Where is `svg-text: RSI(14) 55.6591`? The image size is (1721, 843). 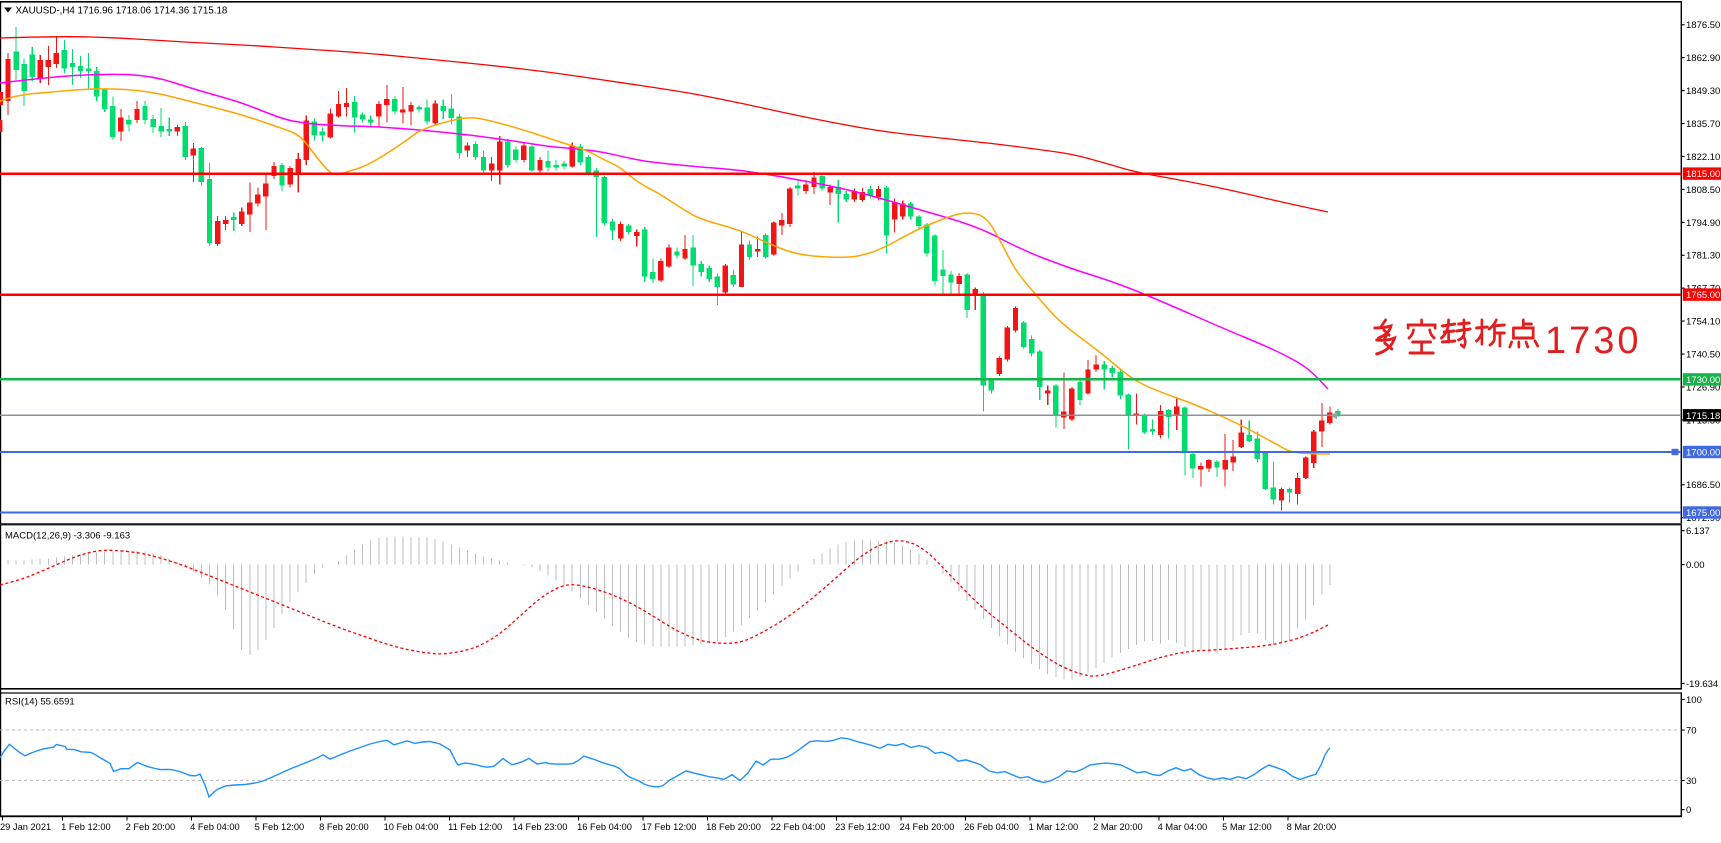
svg-text: RSI(14) 55.6591 is located at coordinates (40, 702).